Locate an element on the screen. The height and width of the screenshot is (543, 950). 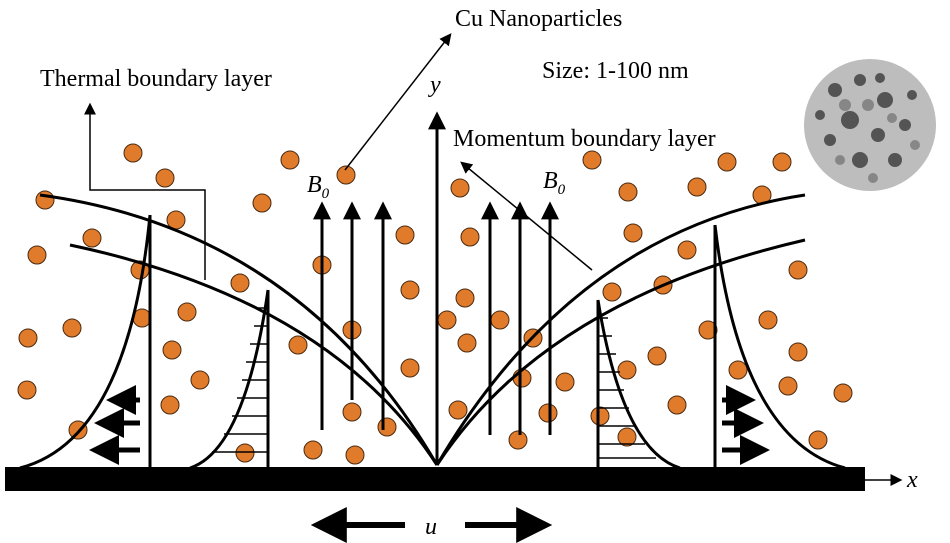
nanoparticle-pointer is located at coordinates (398, 102).